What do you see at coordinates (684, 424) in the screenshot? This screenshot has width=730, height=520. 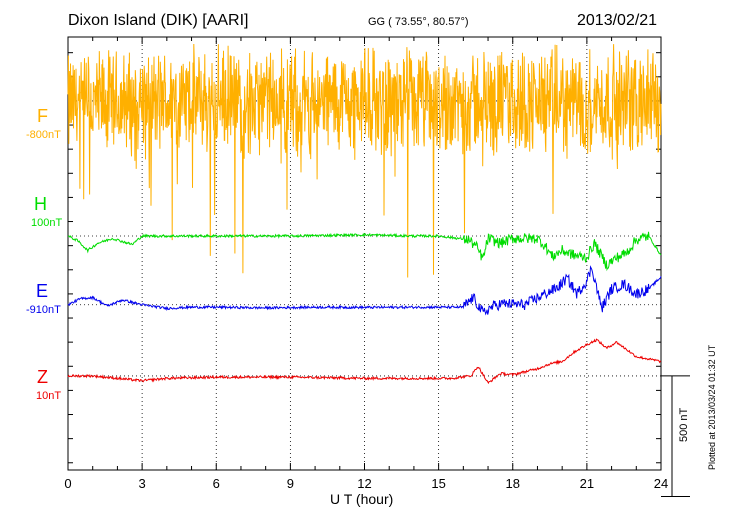 I see `scale-label: 500 nT` at bounding box center [684, 424].